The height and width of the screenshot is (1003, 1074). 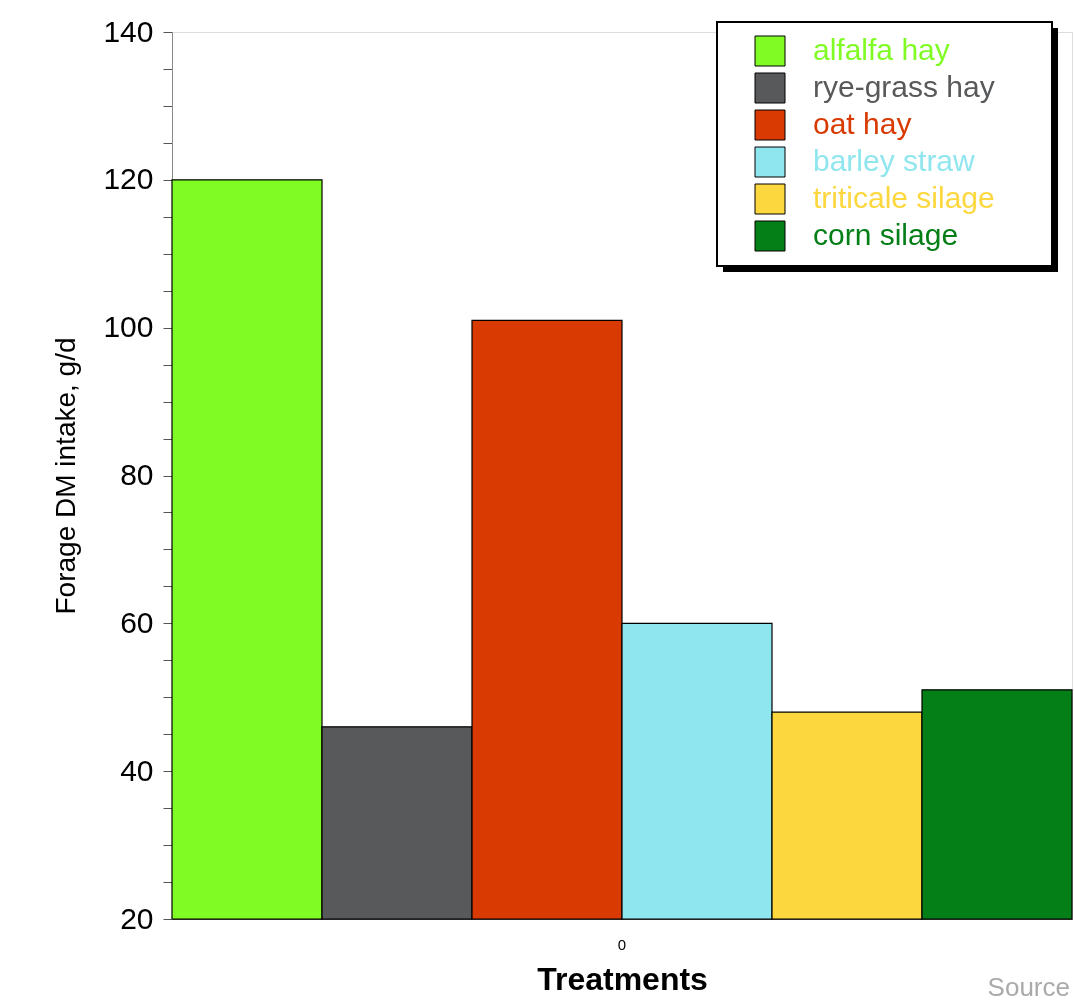 What do you see at coordinates (904, 197) in the screenshot?
I see `legend-label: triticale silage` at bounding box center [904, 197].